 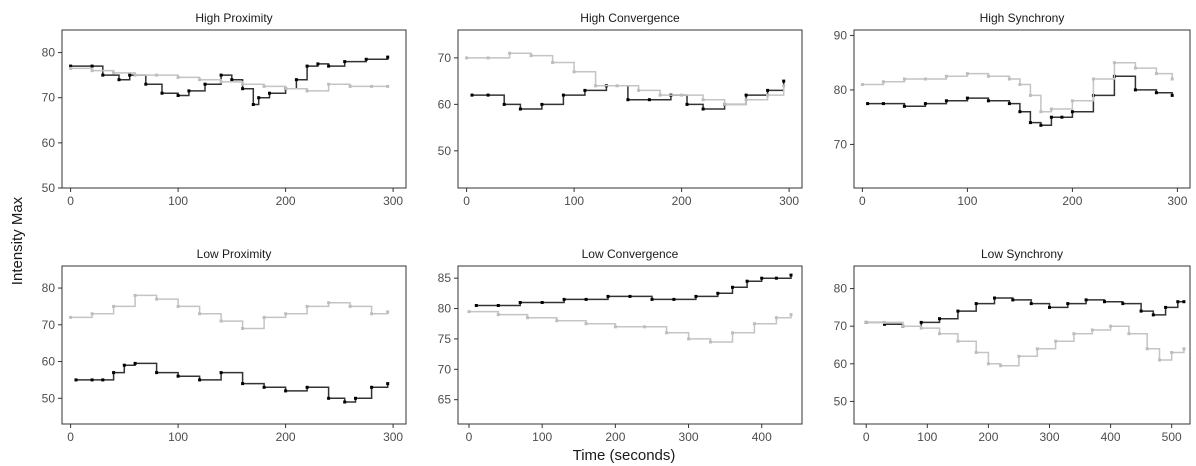 I want to click on panel-title: High Convergence, so click(x=630, y=18).